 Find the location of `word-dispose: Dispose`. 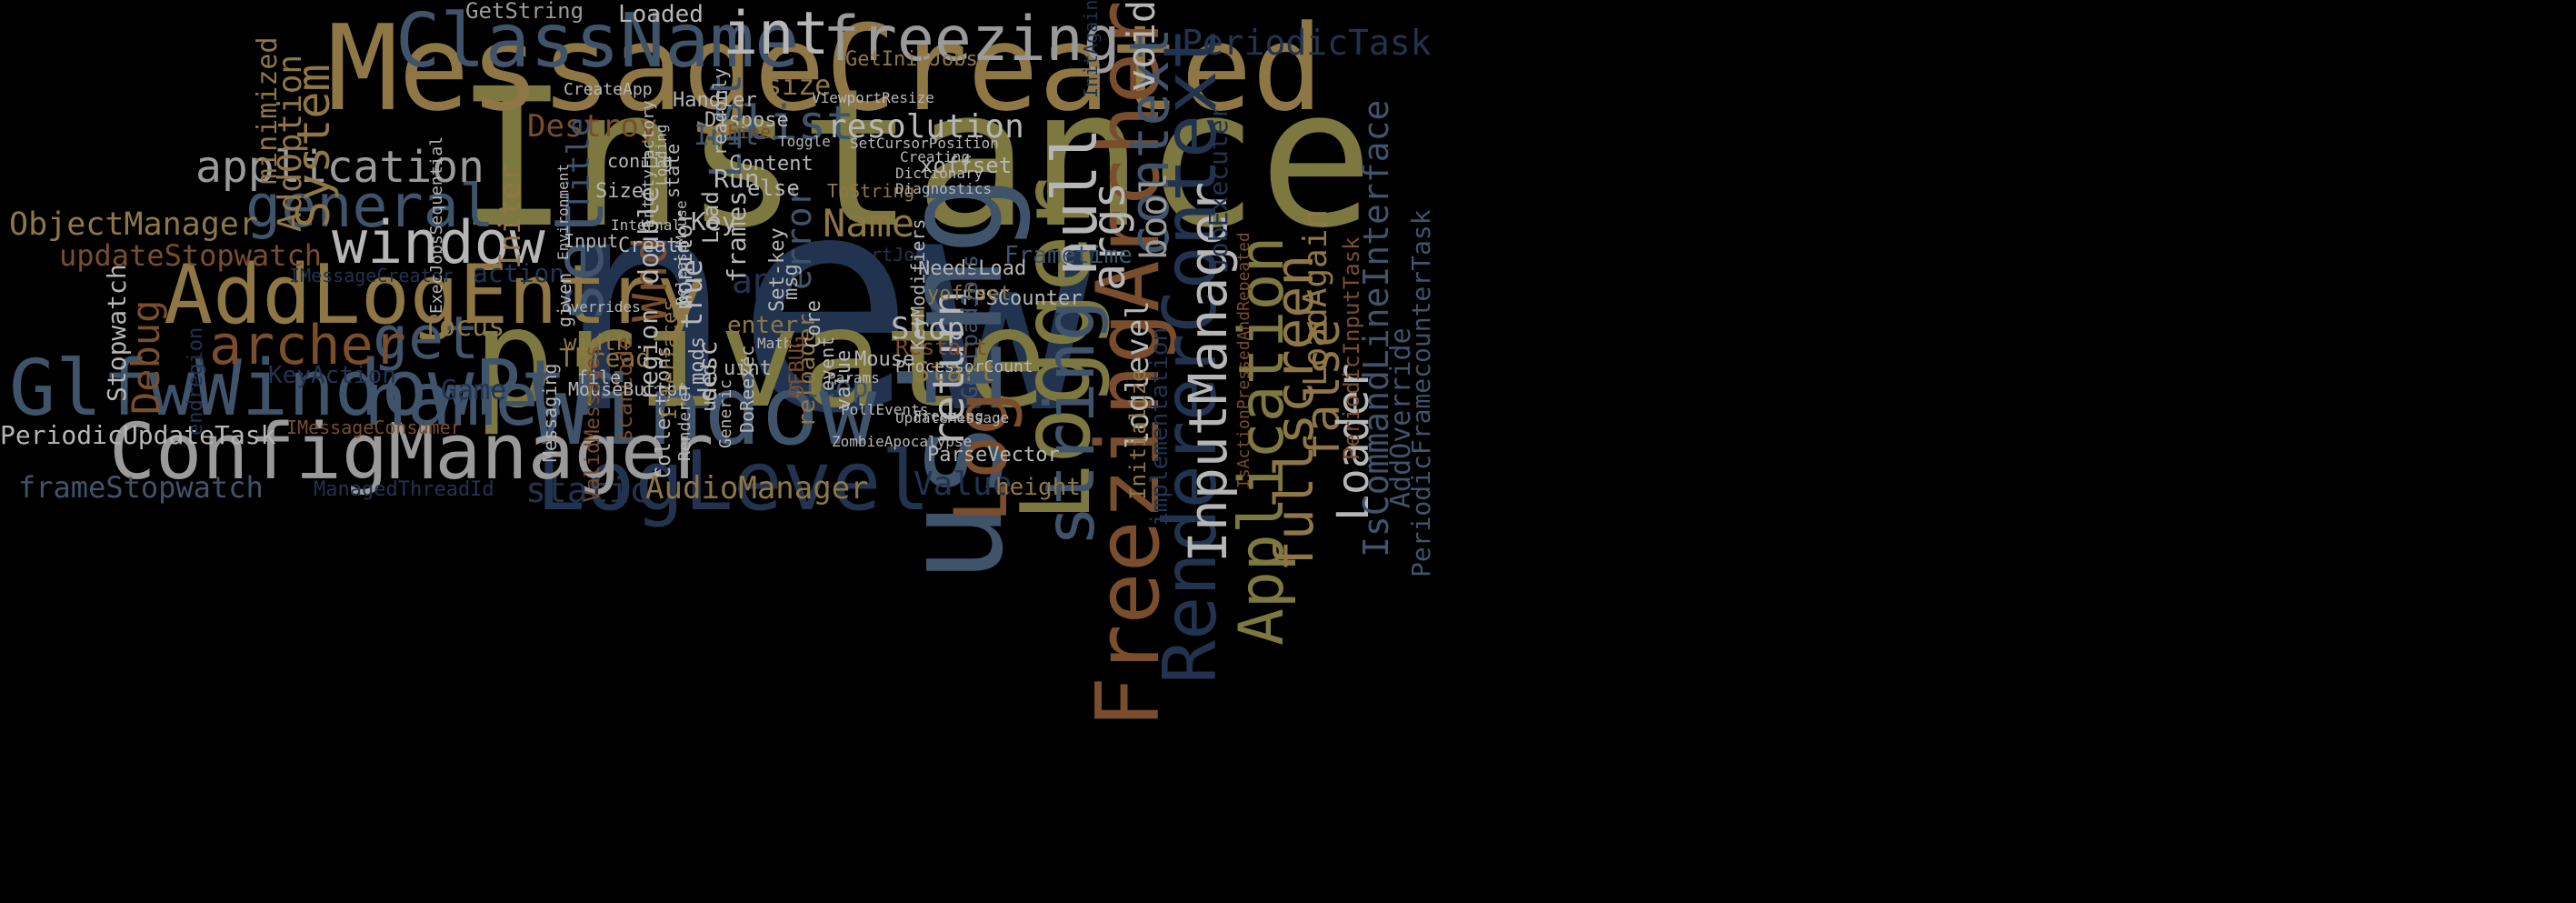

word-dispose: Dispose is located at coordinates (746, 120).